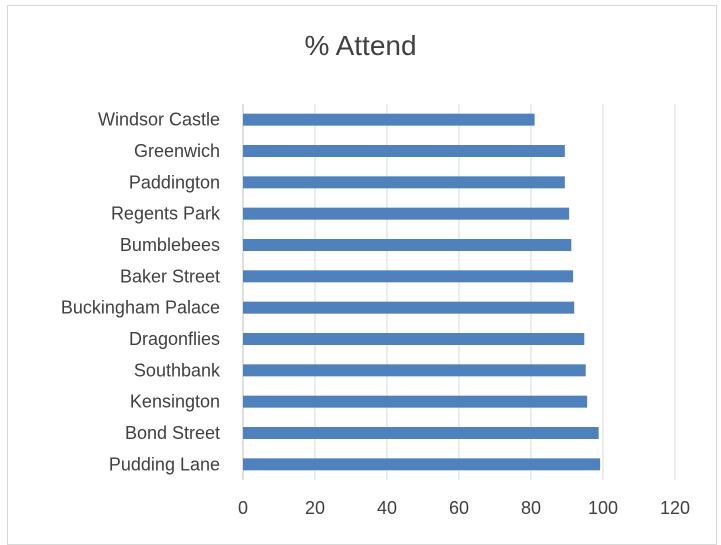 The width and height of the screenshot is (721, 545). Describe the element at coordinates (166, 214) in the screenshot. I see `category-label: Regents Park` at that location.